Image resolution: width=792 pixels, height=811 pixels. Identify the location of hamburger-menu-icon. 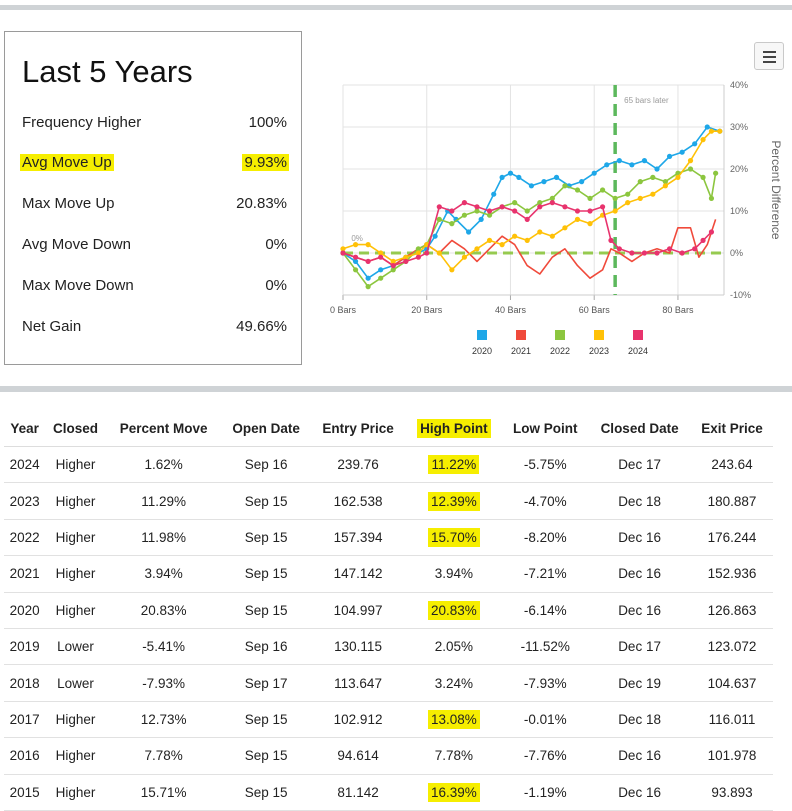
(769, 57).